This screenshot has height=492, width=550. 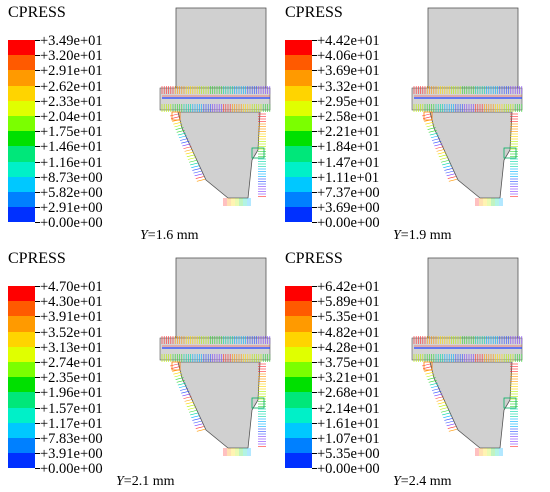 I want to click on legend-label: +3.13e+01, so click(x=71, y=347).